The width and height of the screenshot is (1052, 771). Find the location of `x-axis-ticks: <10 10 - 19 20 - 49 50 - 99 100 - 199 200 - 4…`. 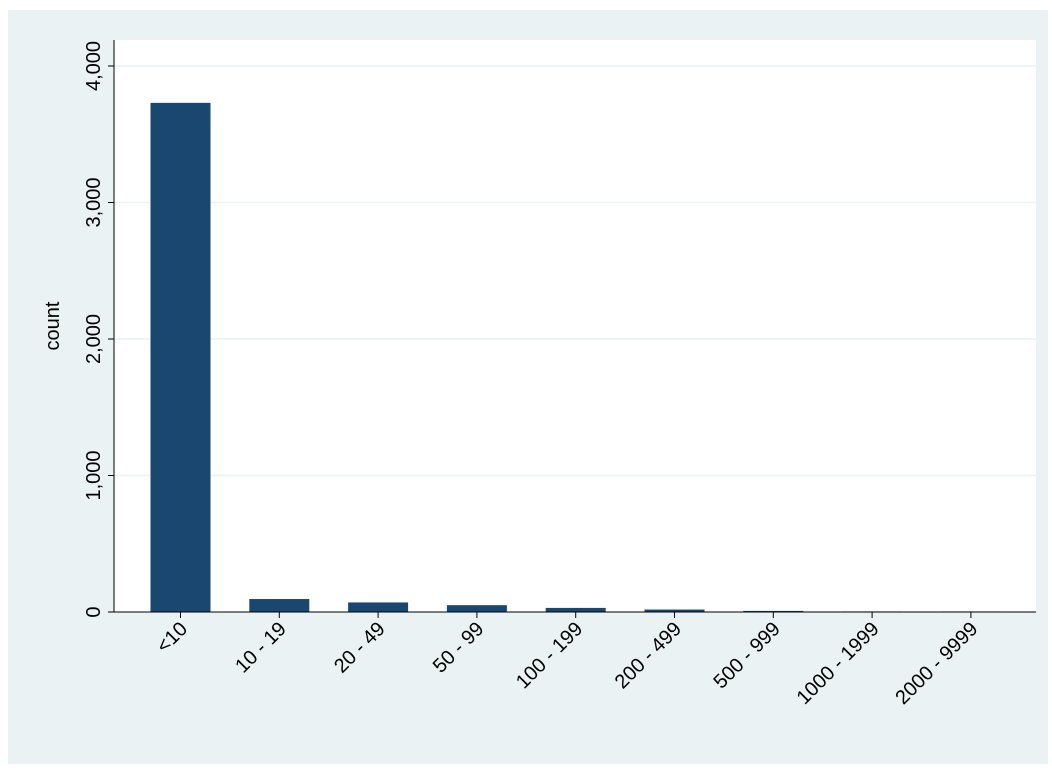

x-axis-ticks: <10 10 - 19 20 - 49 50 - 99 100 - 199 200 - 4… is located at coordinates (567, 660).